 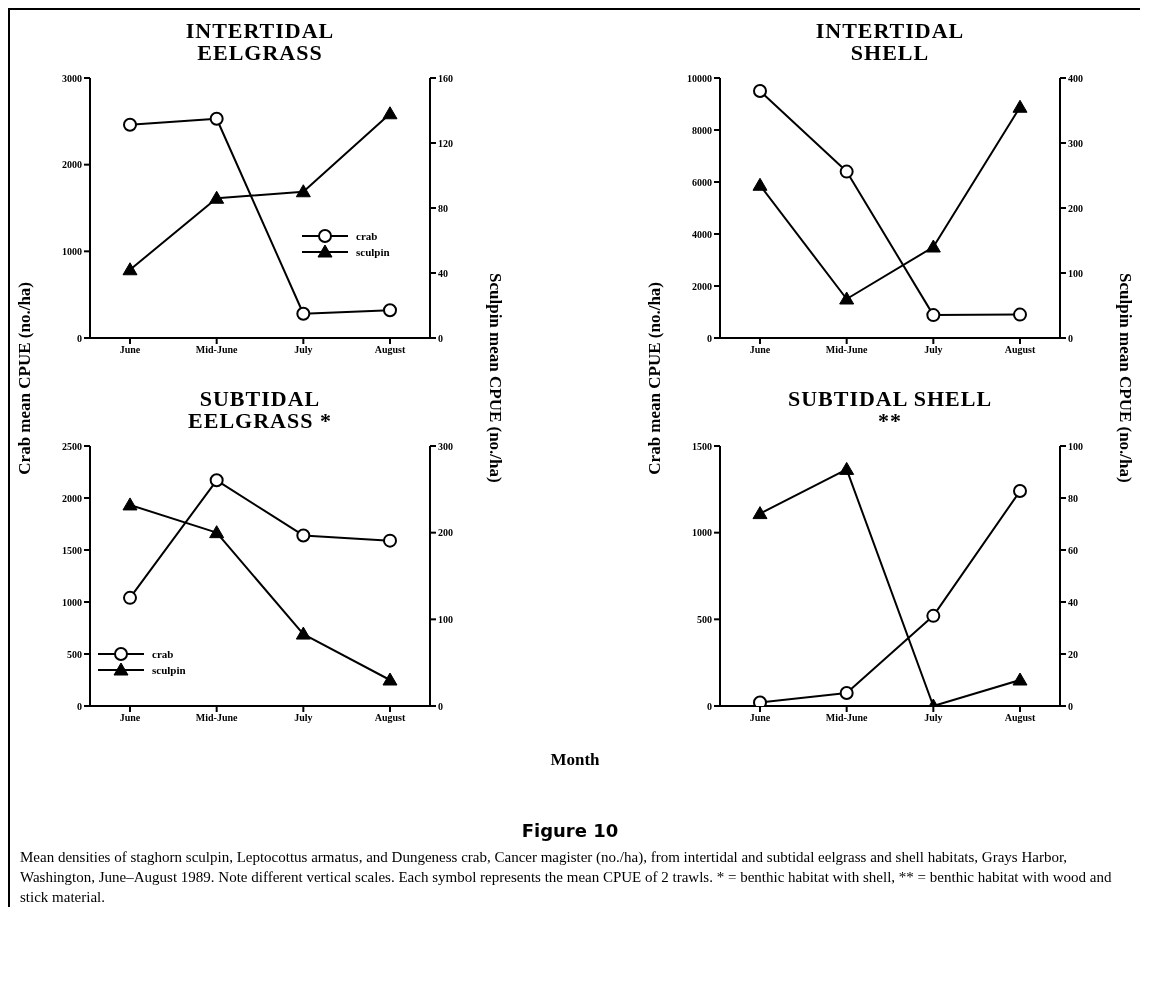 I want to click on text: Mean densities of staghorn sculpin, Leptocottus armatus, and Dungeness crab, Cancer magister (no./ha), from intertidal and subtidal eelgrass and shell habitats, Grays Harbor, Washington, June–August 1989. Note different vertical scales. Each symbol represents the mean CPUE of 2 trawls. * = benthic habitat with shell, ** = benthic habitat with wood and stick material., so click(x=566, y=877).